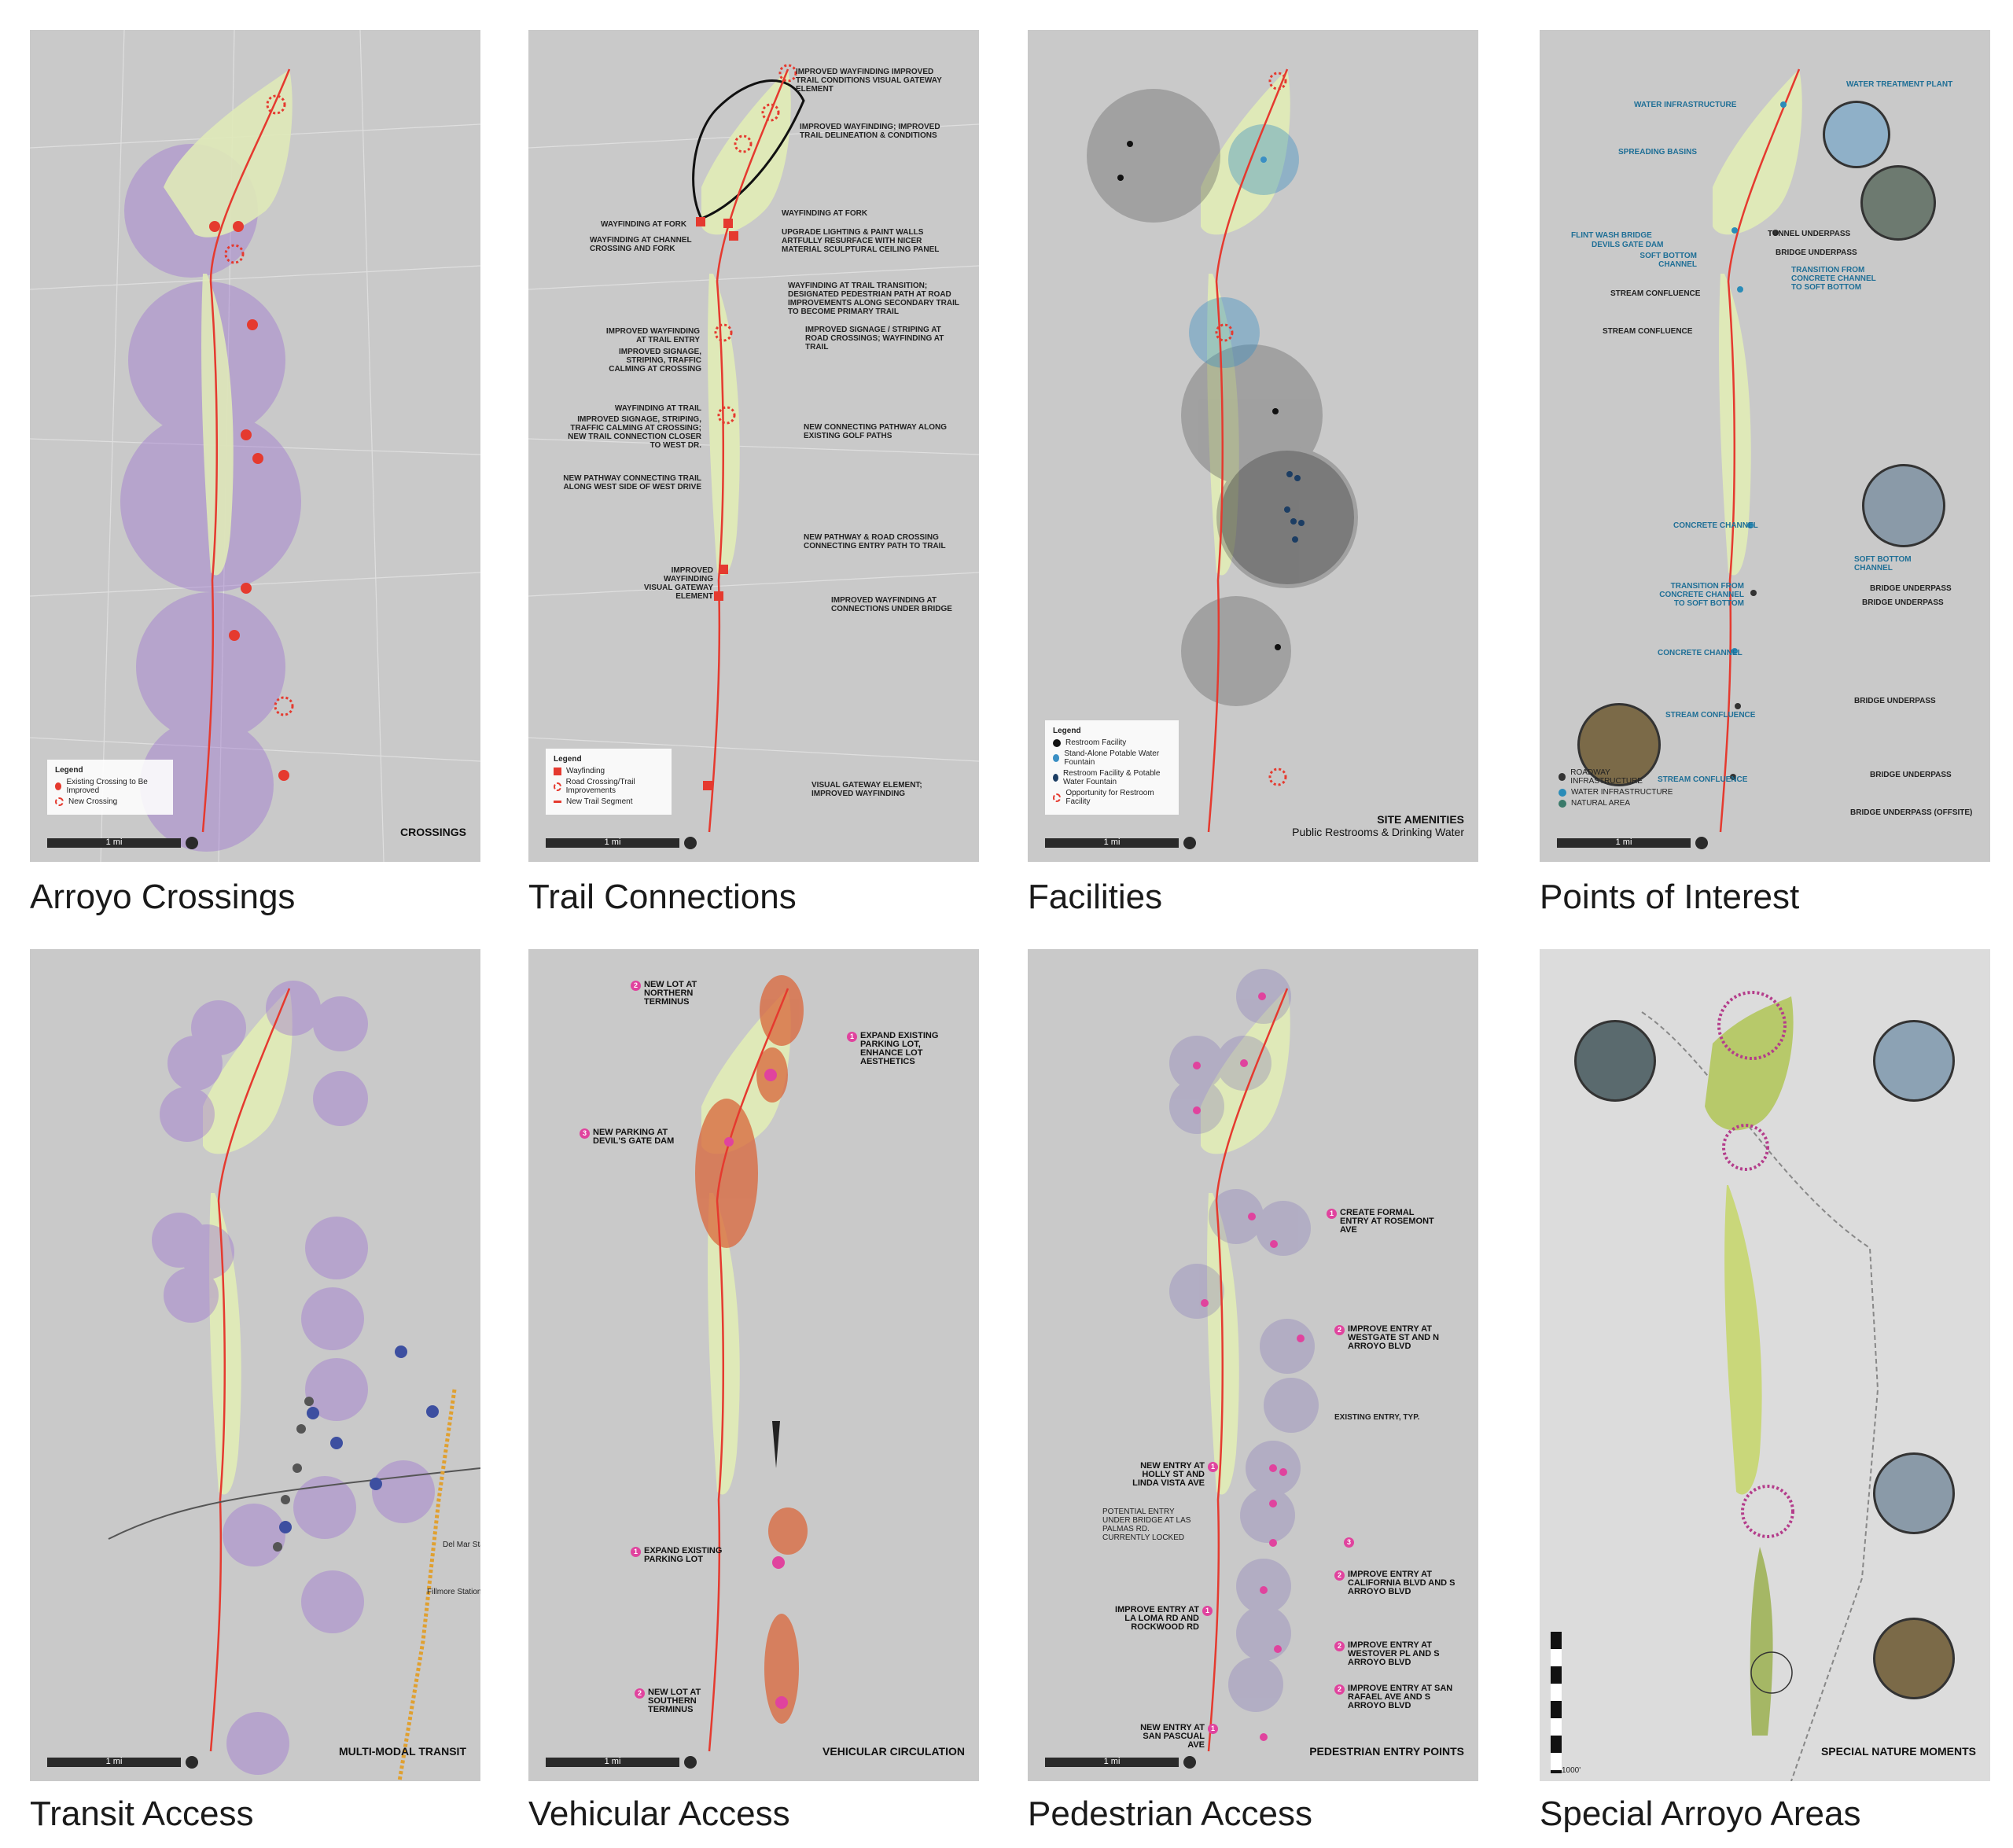 The image size is (2013, 1848). I want to click on callout: EXISTING ENTRY, TYP., so click(1377, 1417).